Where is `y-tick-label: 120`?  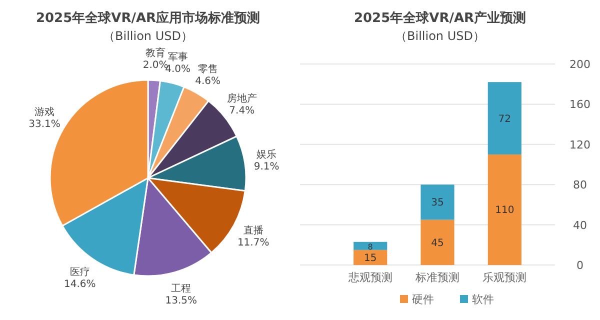 y-tick-label: 120 is located at coordinates (580, 145).